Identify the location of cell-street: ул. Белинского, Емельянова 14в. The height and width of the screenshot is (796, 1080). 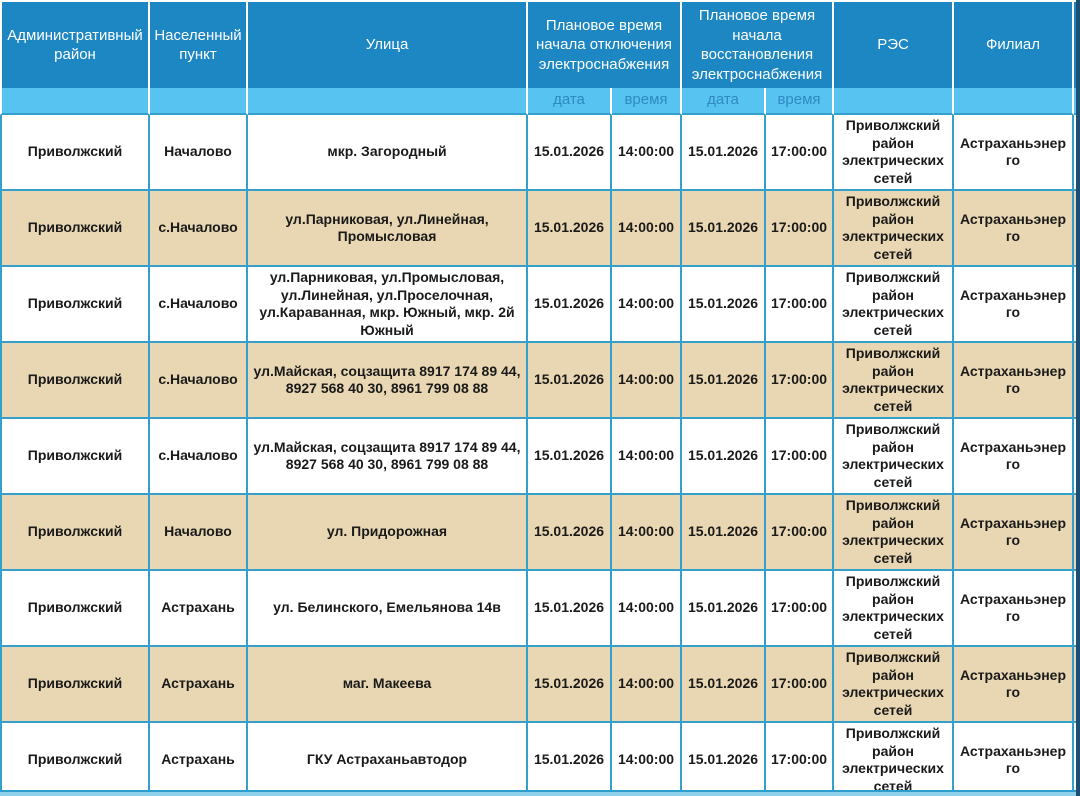
(388, 609).